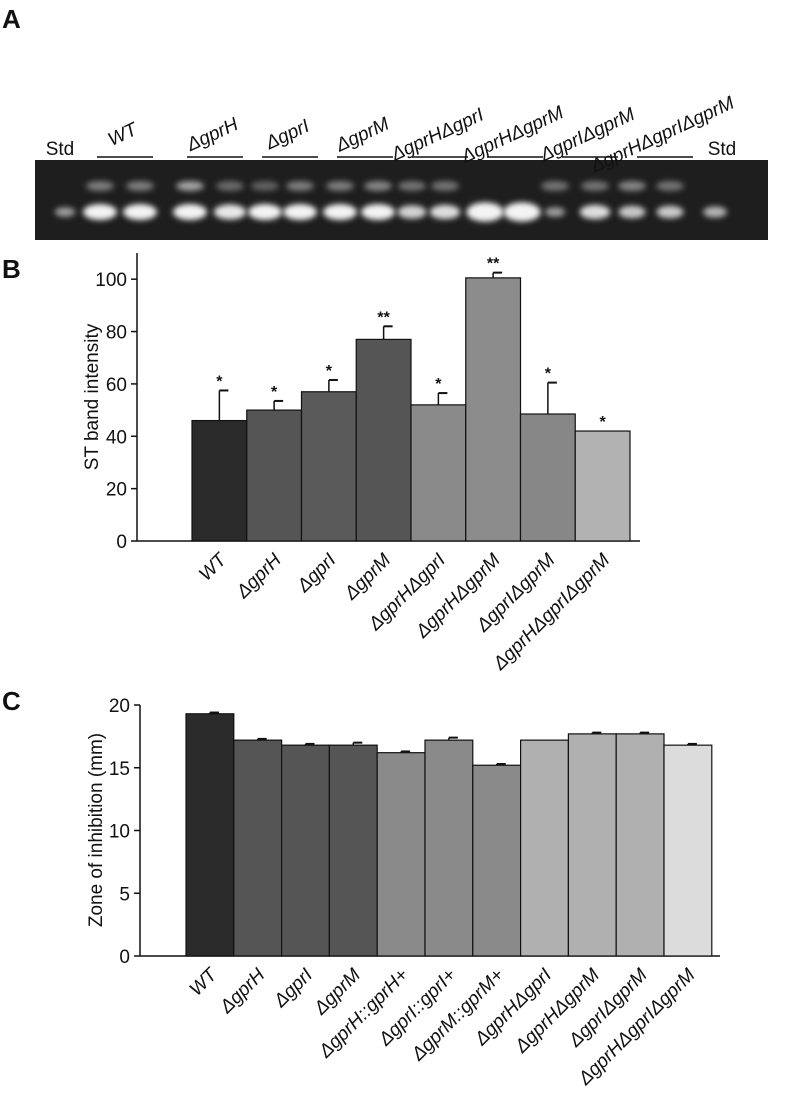  Describe the element at coordinates (111, 280) in the screenshot. I see `y-tick-label: 100` at that location.